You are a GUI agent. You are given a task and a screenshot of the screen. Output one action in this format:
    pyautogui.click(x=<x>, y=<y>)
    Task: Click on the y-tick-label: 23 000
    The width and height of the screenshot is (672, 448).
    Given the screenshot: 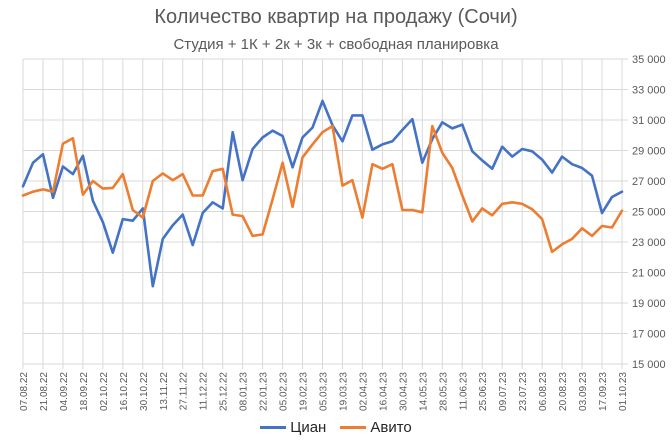 What is the action you would take?
    pyautogui.click(x=649, y=243)
    